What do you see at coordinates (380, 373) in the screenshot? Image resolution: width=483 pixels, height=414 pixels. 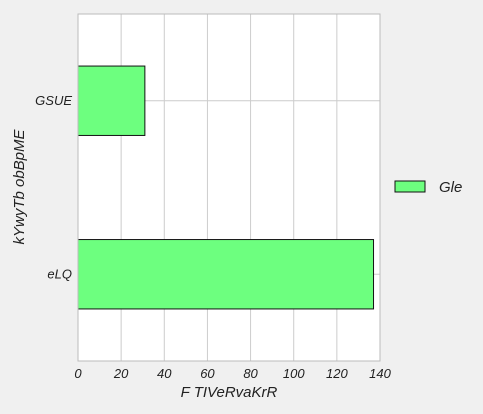 I see `x-tick-label: 140` at bounding box center [380, 373].